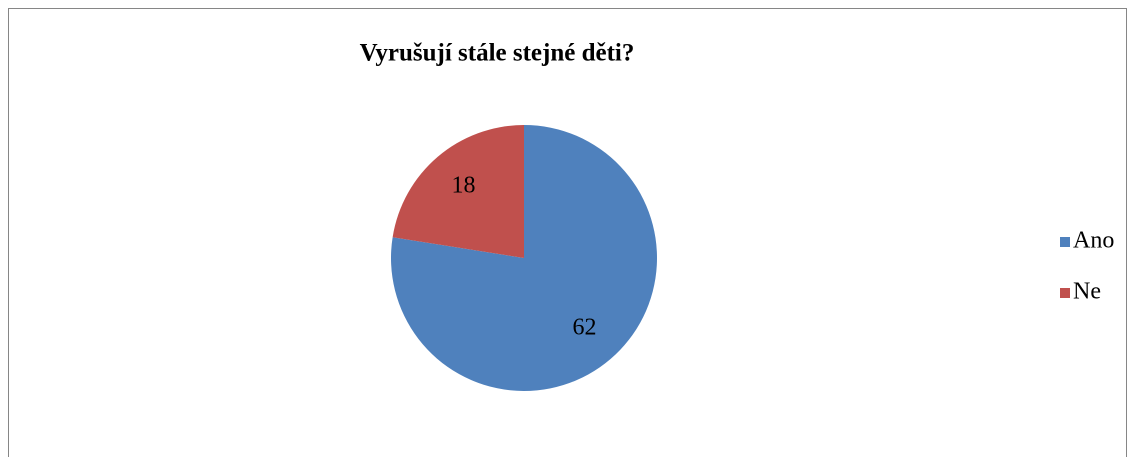  What do you see at coordinates (497, 53) in the screenshot?
I see `chart-title: Vyrušují stále stejné děti?` at bounding box center [497, 53].